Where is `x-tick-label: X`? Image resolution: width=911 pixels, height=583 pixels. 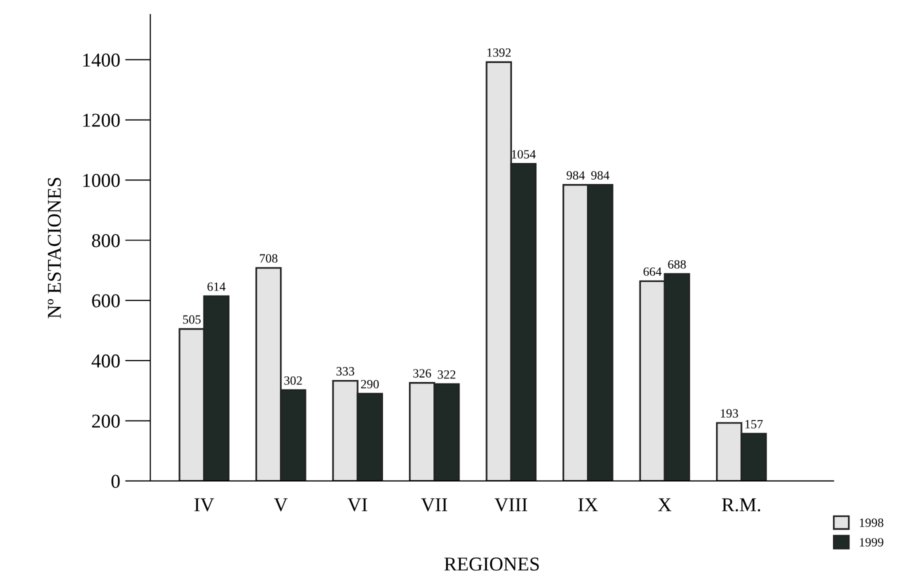 x-tick-label: X is located at coordinates (665, 505).